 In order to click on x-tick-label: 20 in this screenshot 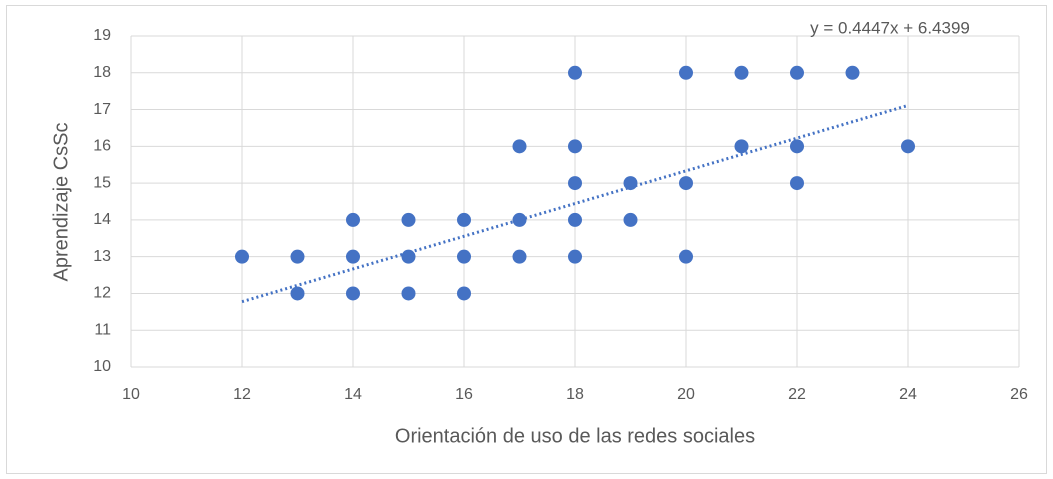, I will do `click(686, 394)`.